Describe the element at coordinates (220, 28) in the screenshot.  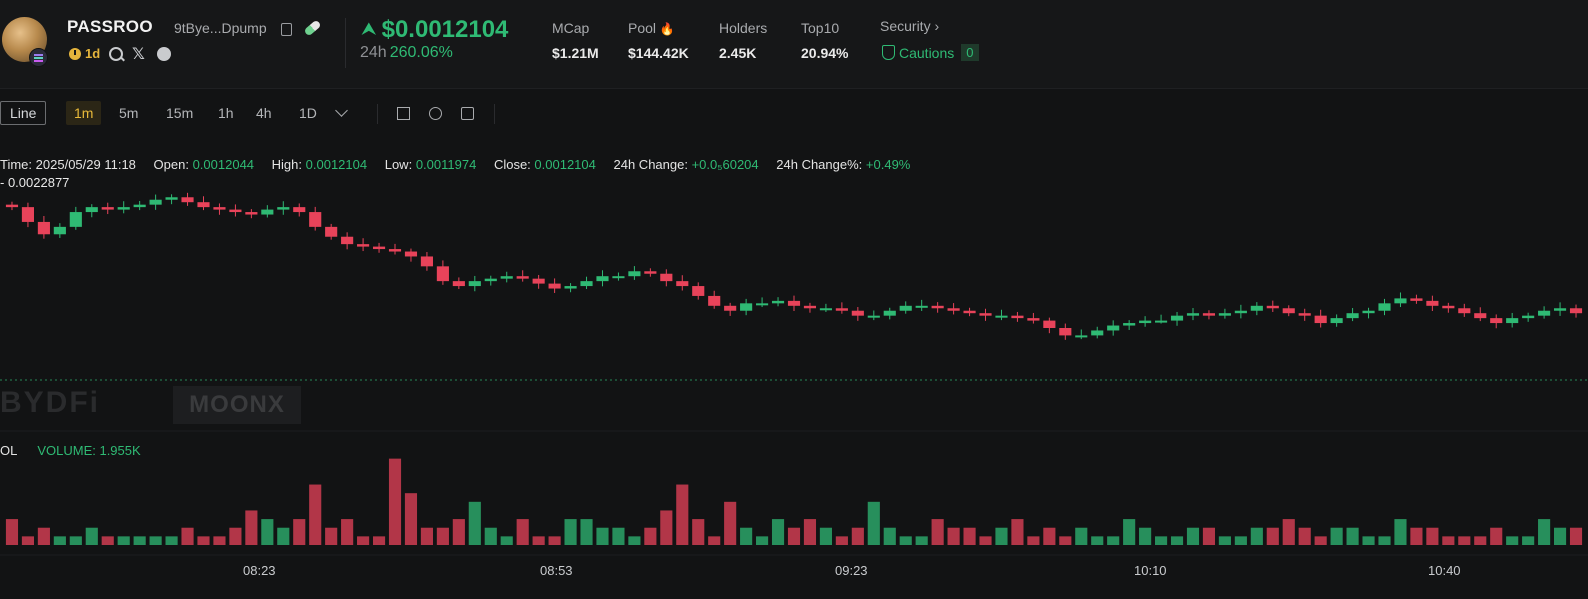
I see `token-address: 9tBye...Dpump` at that location.